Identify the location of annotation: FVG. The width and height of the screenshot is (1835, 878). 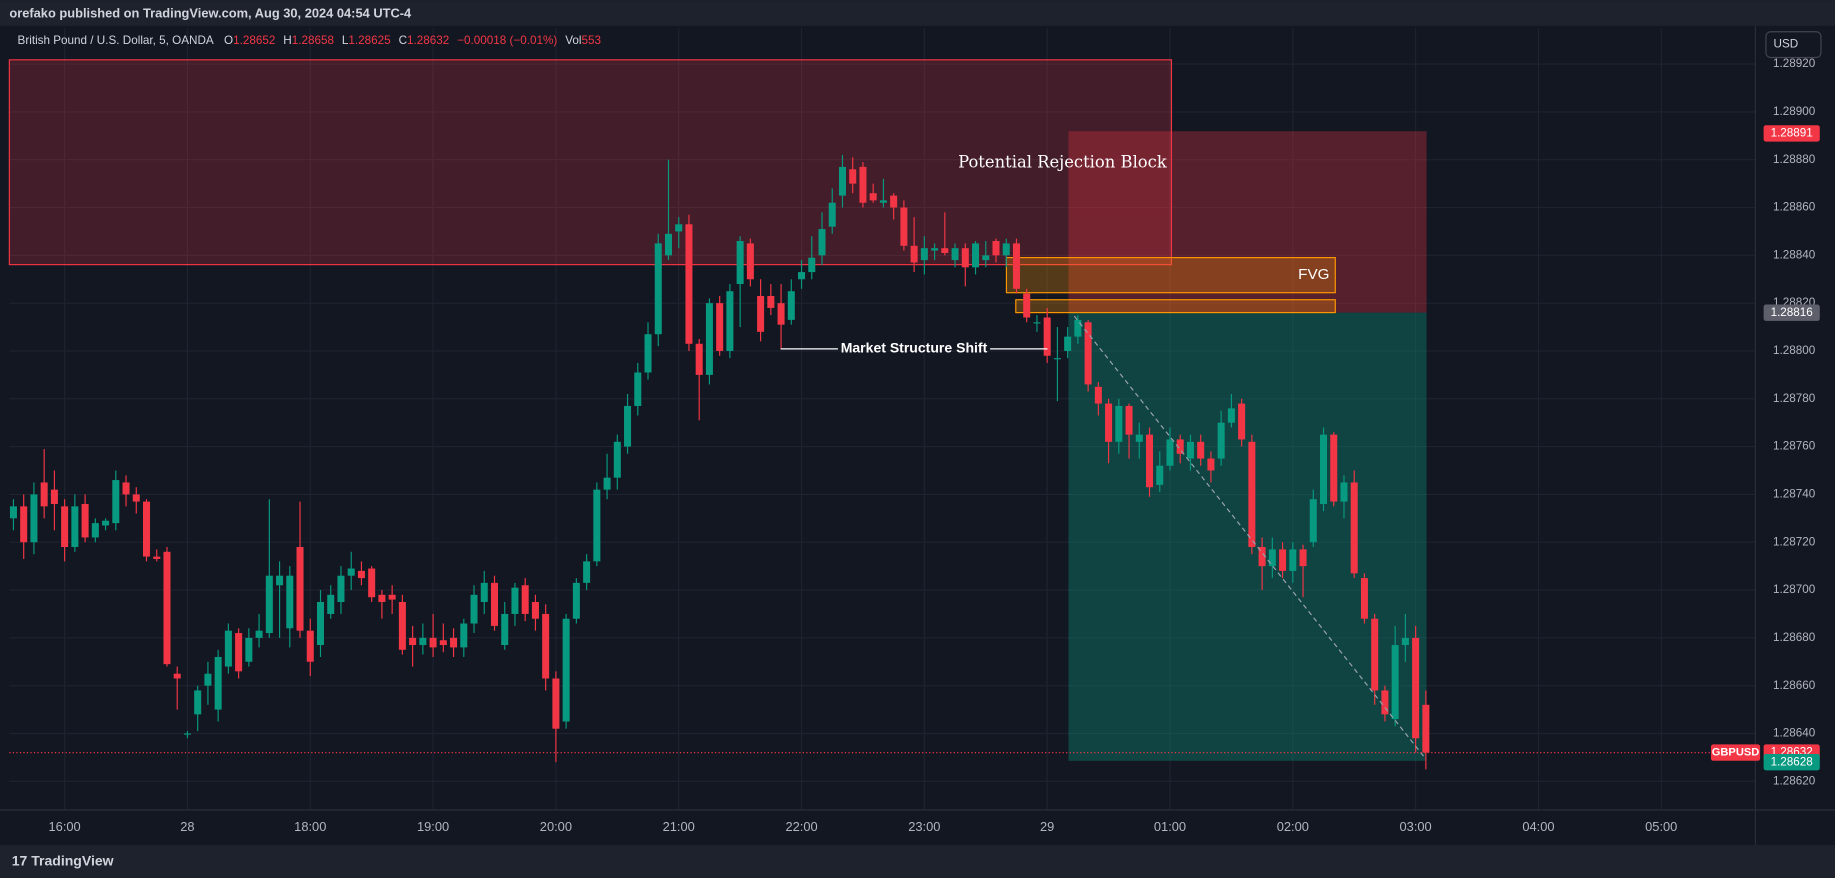
(1313, 274).